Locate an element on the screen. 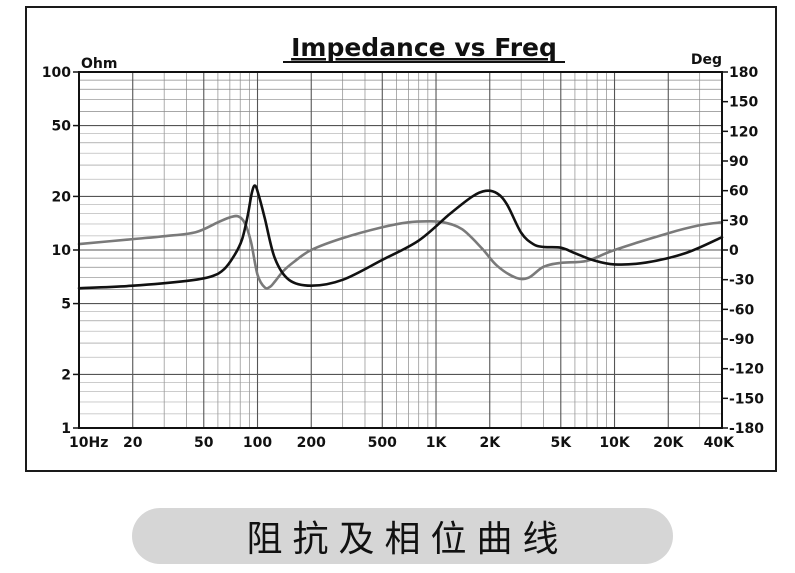 Image resolution: width=795 pixels, height=573 pixels. phase-curve is located at coordinates (400, 252).